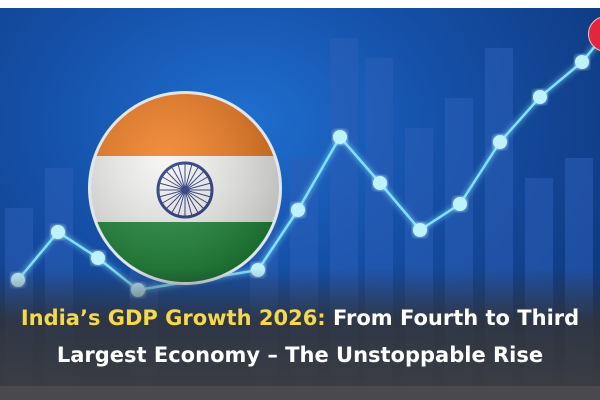 This screenshot has height=400, width=600. Describe the element at coordinates (300, 355) in the screenshot. I see `headline-line-2: Largest Economy – The Unstoppable Rise` at that location.